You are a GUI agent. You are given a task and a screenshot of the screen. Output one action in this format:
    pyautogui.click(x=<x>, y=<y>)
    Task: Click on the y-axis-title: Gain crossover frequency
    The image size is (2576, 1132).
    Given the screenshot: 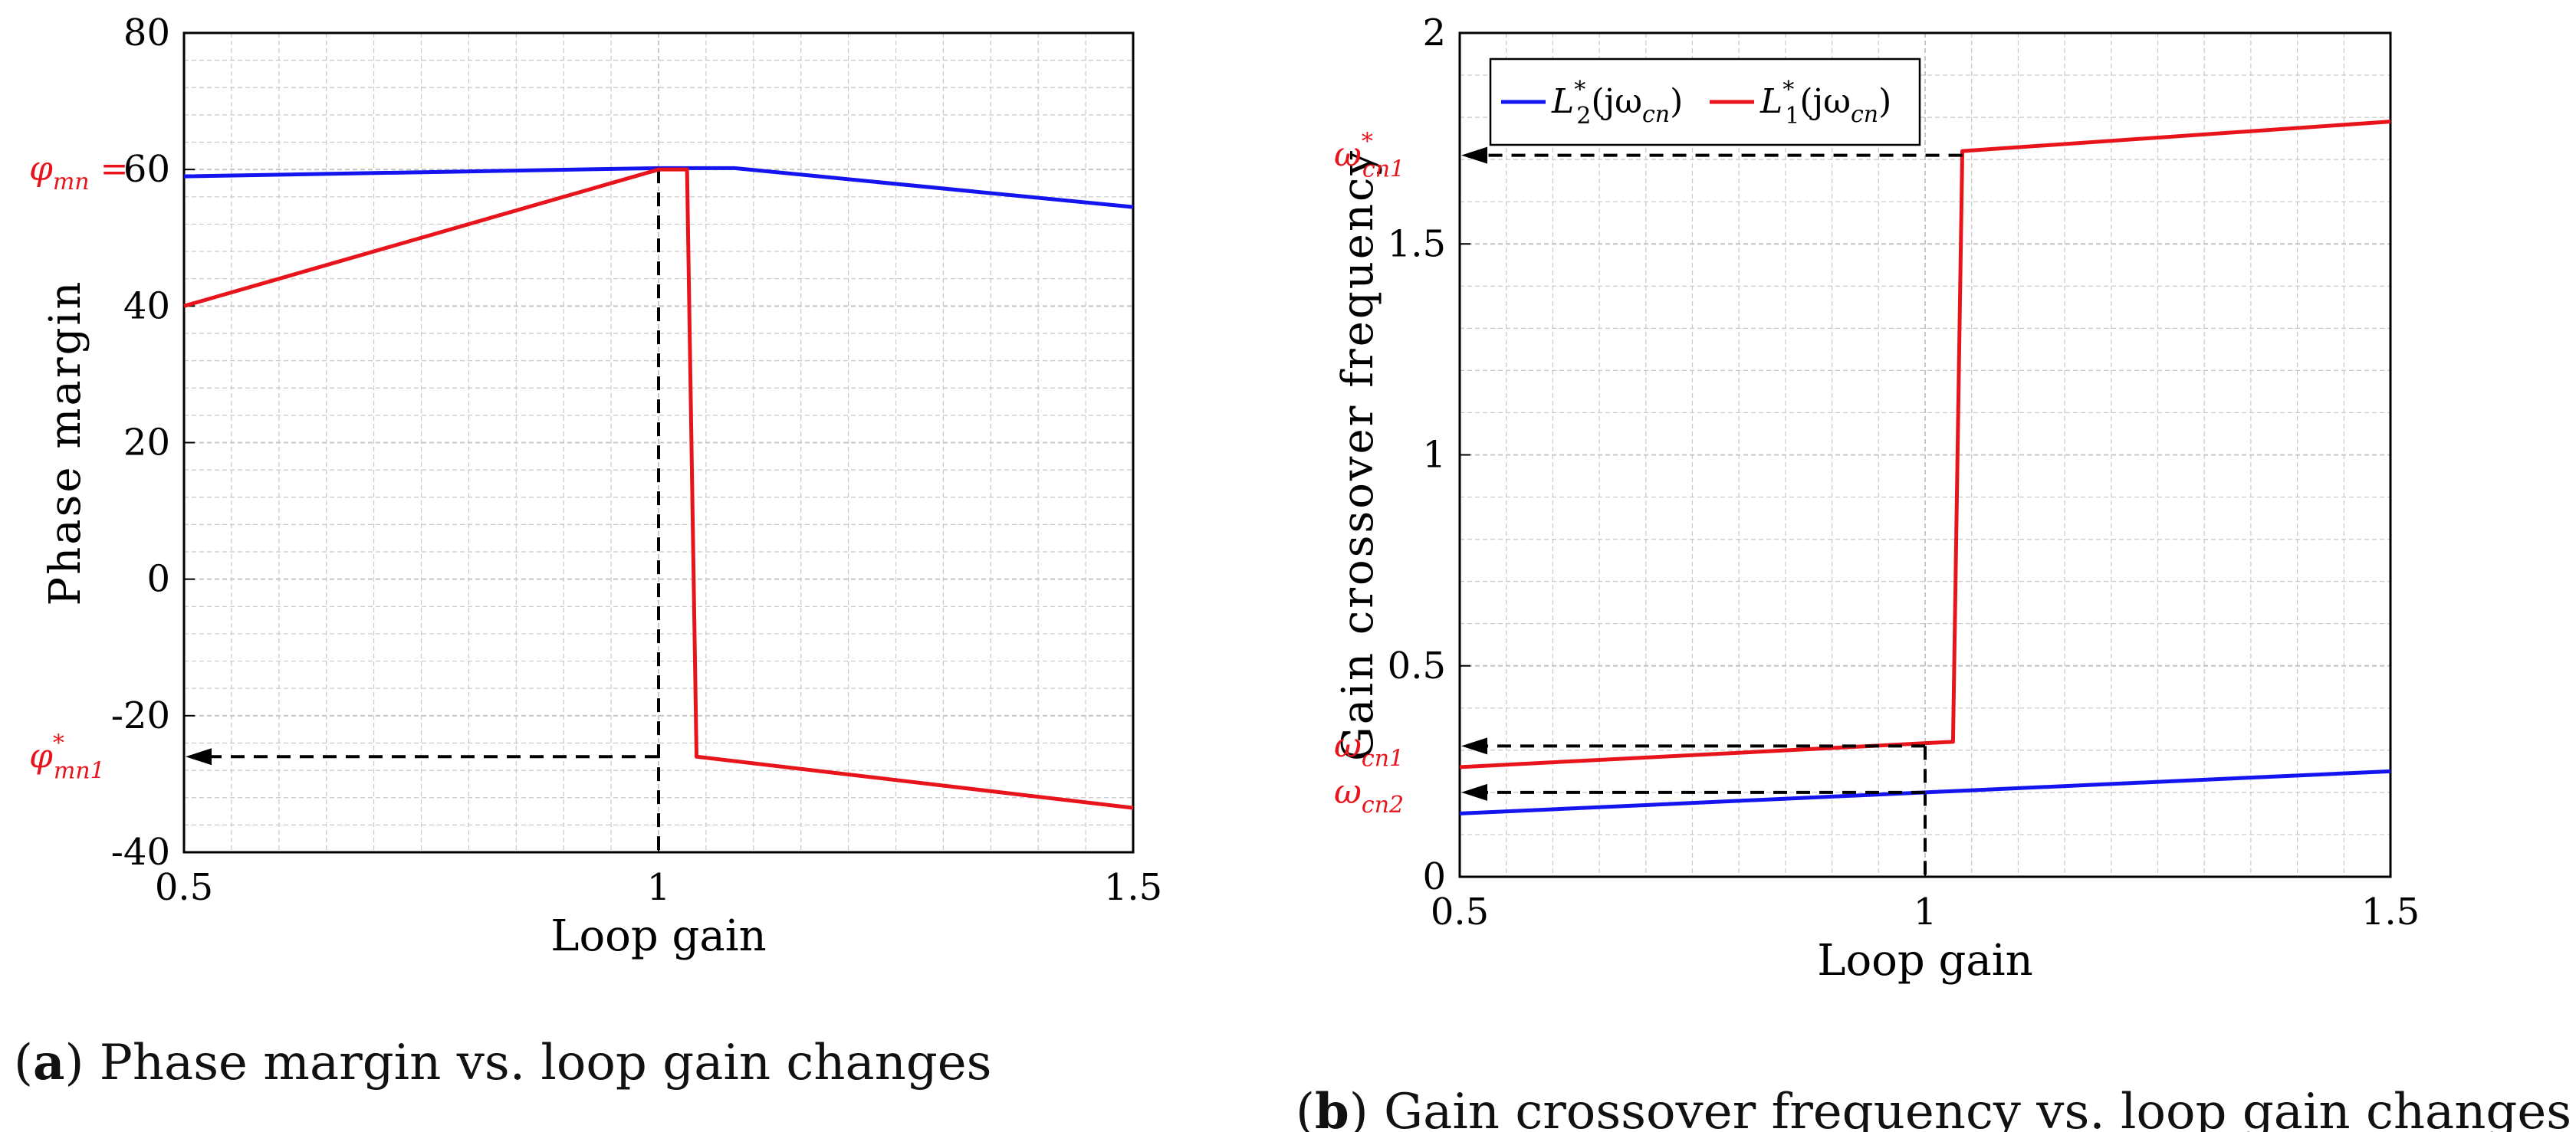 What is the action you would take?
    pyautogui.click(x=1358, y=455)
    